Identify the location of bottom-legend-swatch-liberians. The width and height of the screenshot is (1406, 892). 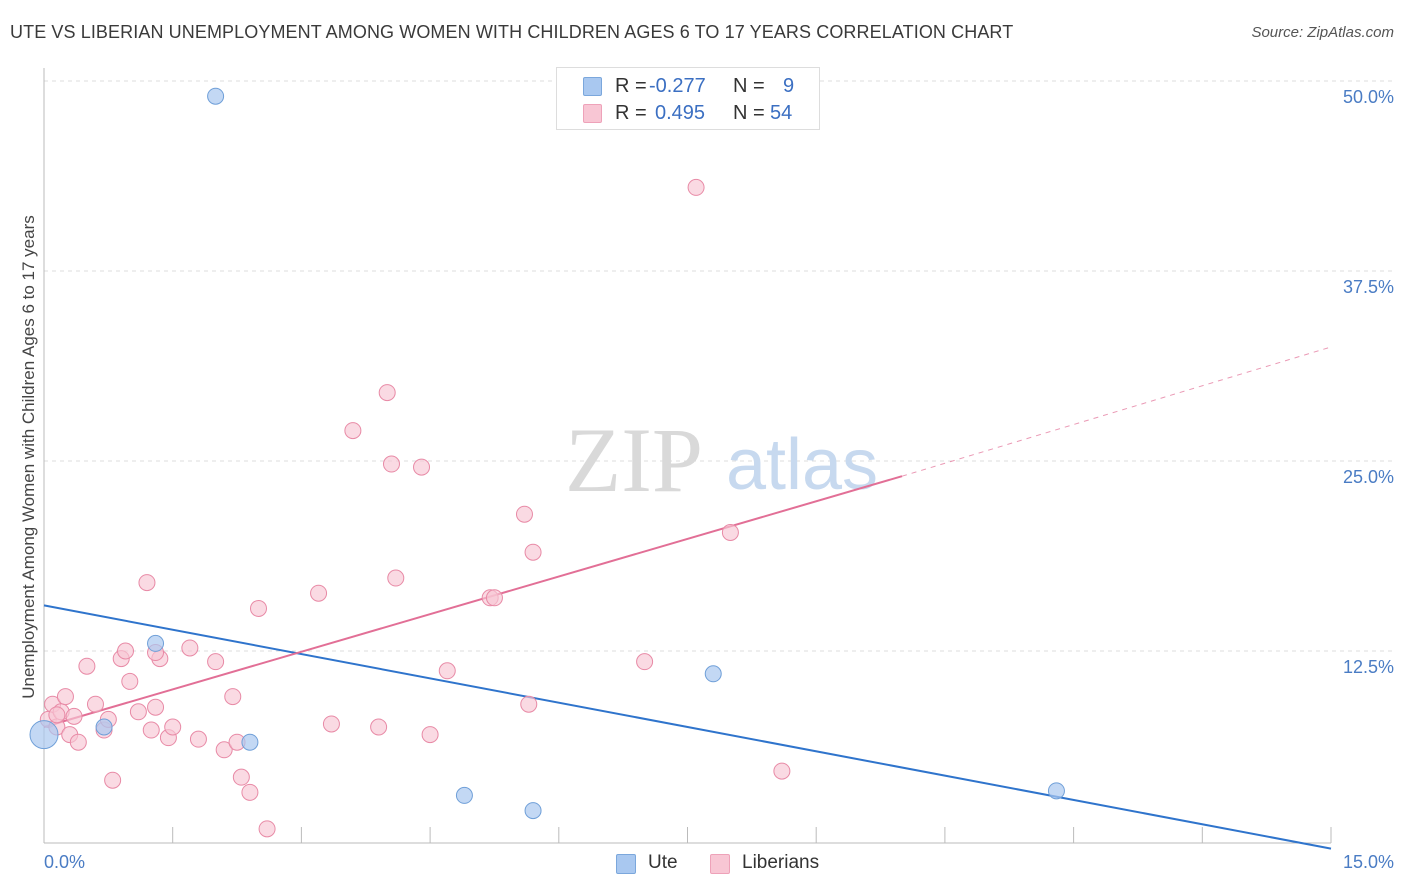
(720, 864).